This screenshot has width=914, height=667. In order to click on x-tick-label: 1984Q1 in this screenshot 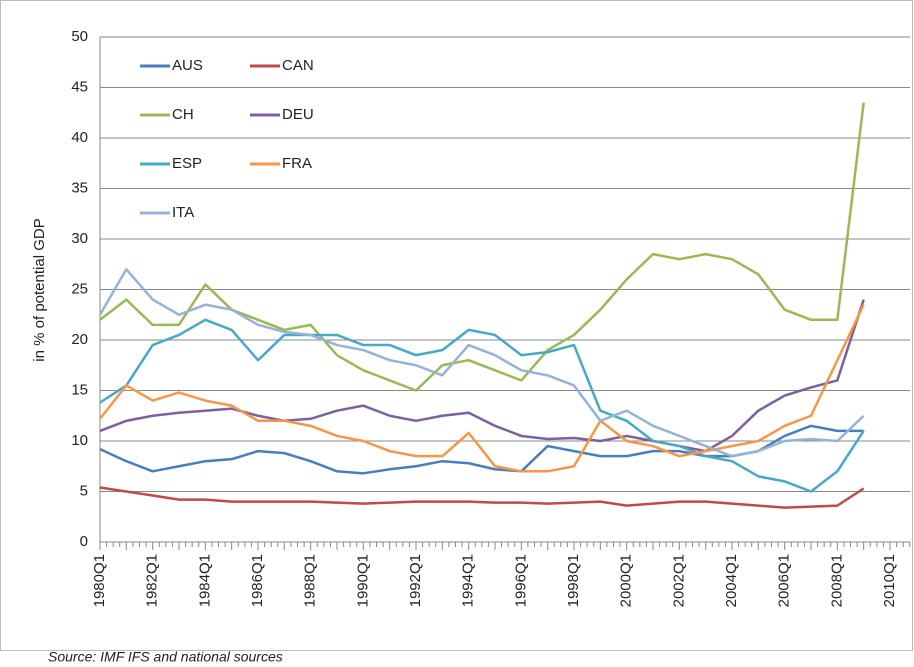, I will do `click(204, 580)`.